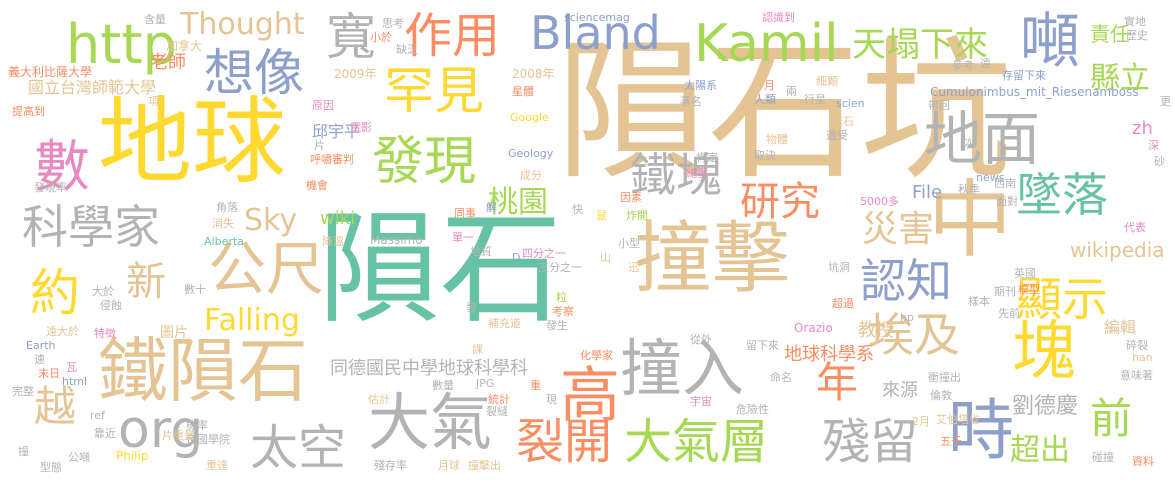  What do you see at coordinates (981, 430) in the screenshot?
I see `word-時: 時` at bounding box center [981, 430].